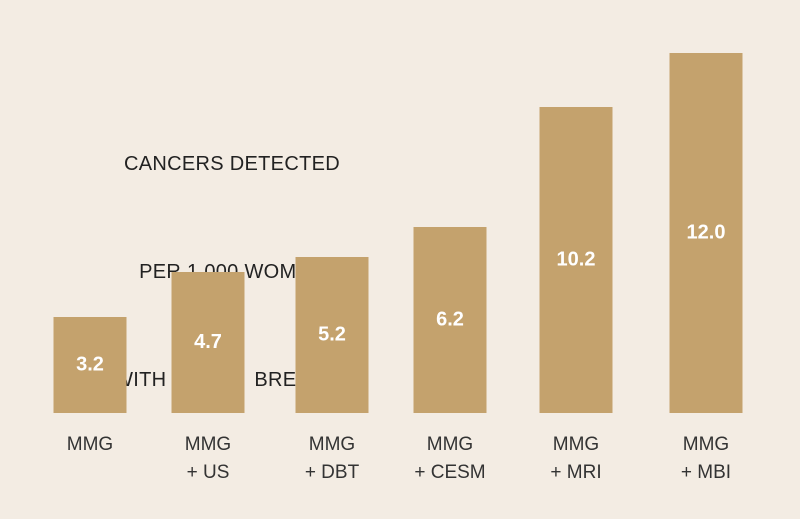 Image resolution: width=800 pixels, height=519 pixels. Describe the element at coordinates (450, 444) in the screenshot. I see `category-label-3-line-0: MMG` at that location.